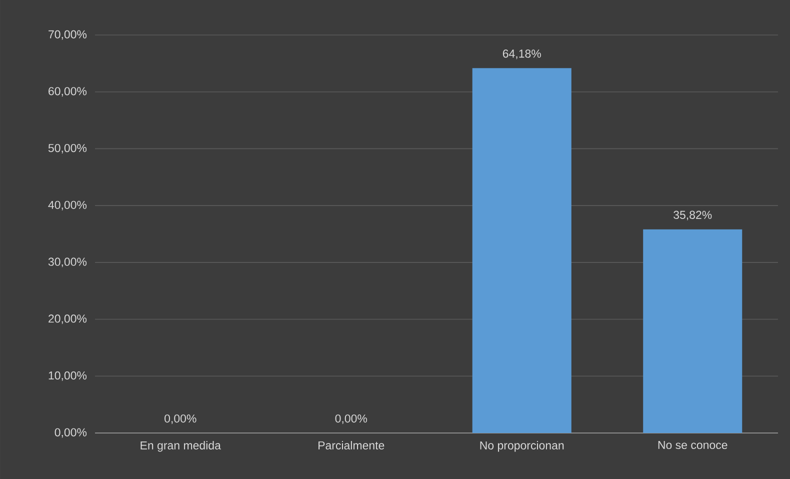  I want to click on y-tick-label: 20,00%, so click(67, 319).